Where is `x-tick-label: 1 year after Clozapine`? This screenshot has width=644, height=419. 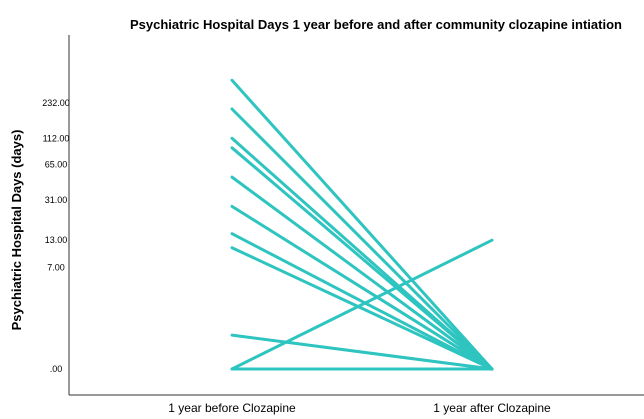 x-tick-label: 1 year after Clozapine is located at coordinates (492, 408).